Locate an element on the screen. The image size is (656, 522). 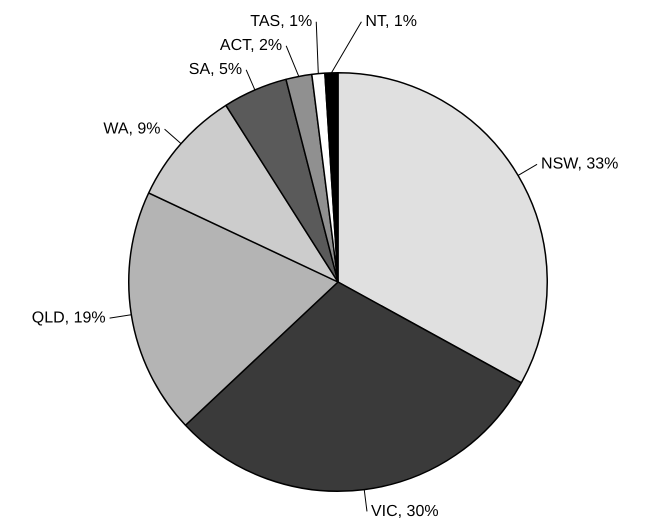
slice-label: VIC, 30% is located at coordinates (404, 511).